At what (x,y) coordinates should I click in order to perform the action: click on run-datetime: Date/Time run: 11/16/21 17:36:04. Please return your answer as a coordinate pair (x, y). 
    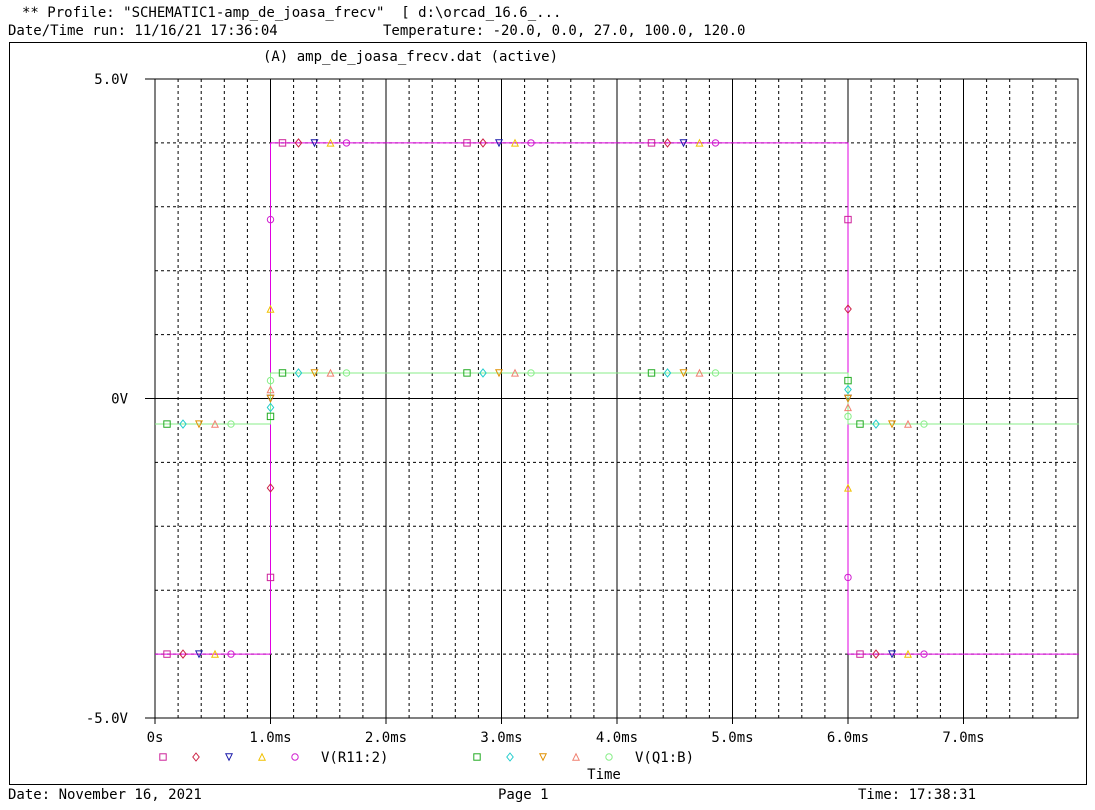
    Looking at the image, I should click on (143, 31).